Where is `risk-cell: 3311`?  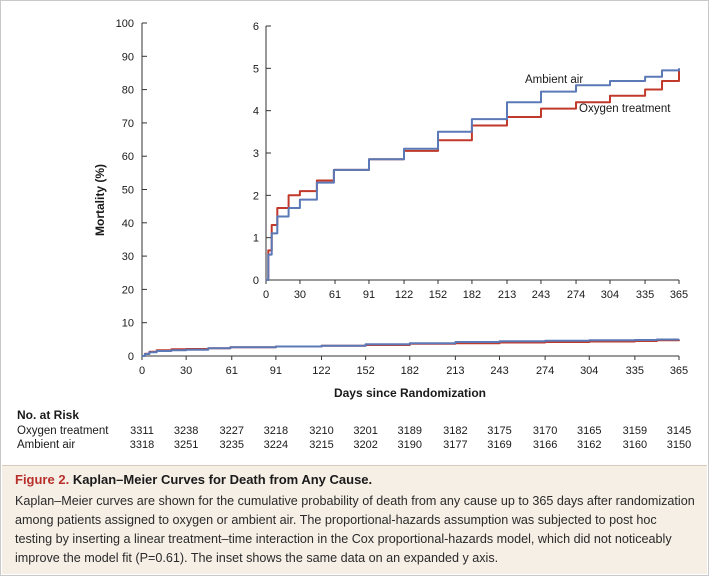 risk-cell: 3311 is located at coordinates (142, 431).